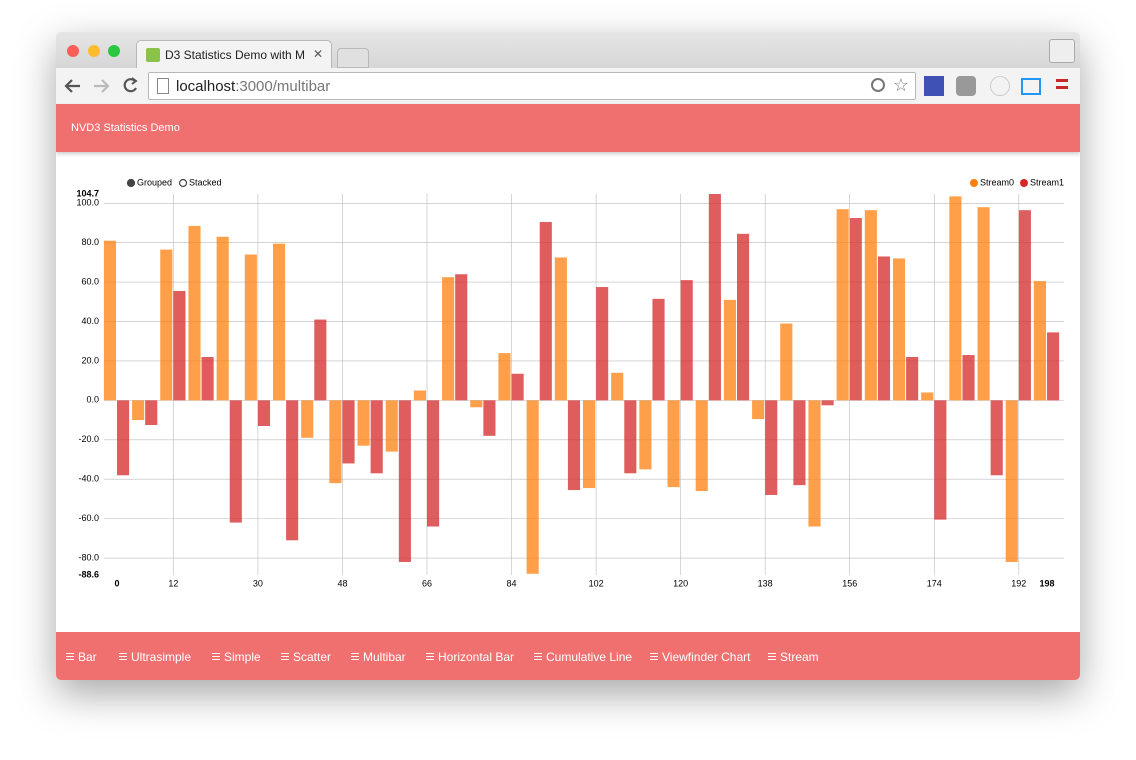  I want to click on minimize-button, so click(94, 51).